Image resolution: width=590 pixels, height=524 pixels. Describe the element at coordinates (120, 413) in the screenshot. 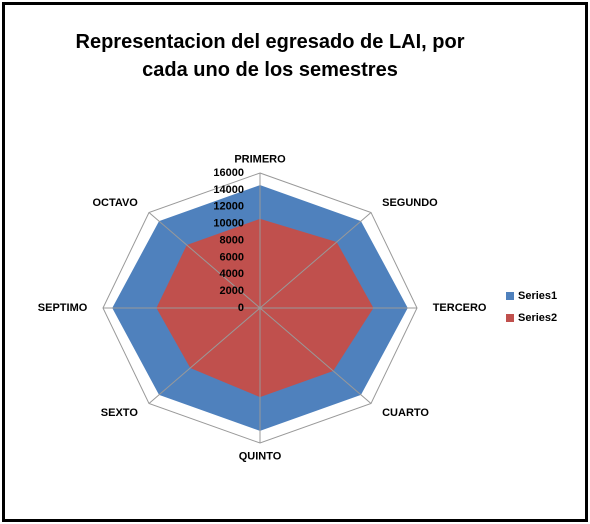

I see `category-label: SEXTO` at that location.